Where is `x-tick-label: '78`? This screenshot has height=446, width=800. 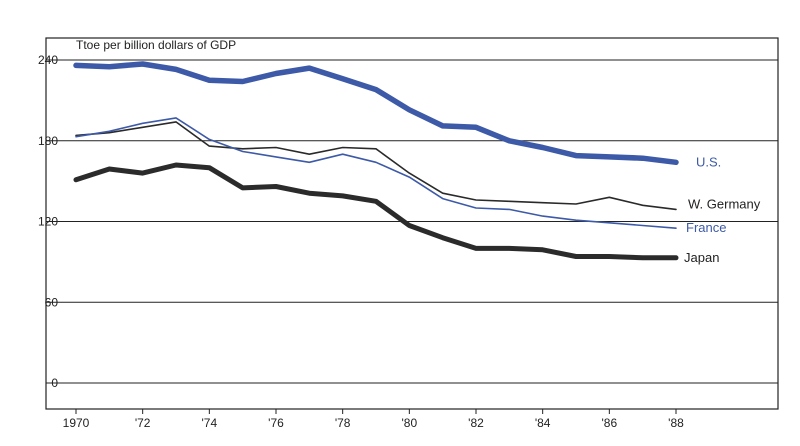
x-tick-label: '78 is located at coordinates (343, 423).